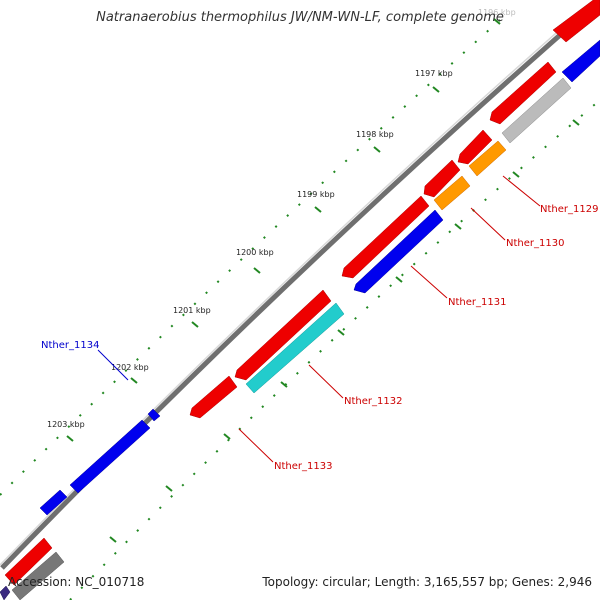 The width and height of the screenshot is (600, 600). What do you see at coordinates (5, 592) in the screenshot?
I see `gene-bottom-purple` at bounding box center [5, 592].